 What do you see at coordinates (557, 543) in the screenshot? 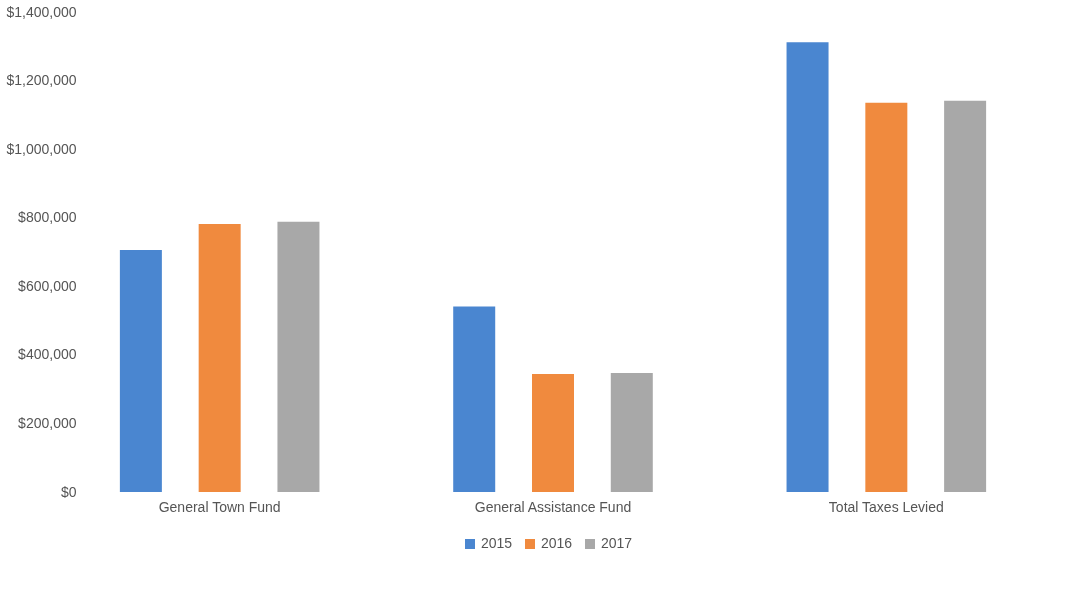
I see `legend-label: 2016` at bounding box center [557, 543].